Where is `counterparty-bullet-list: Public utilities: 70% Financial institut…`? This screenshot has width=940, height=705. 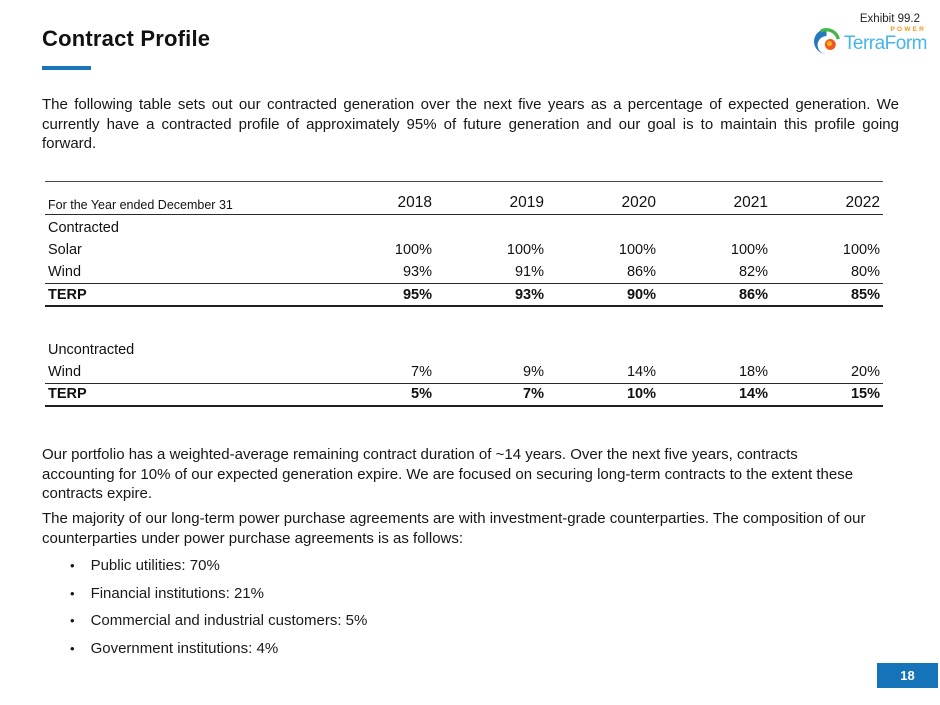 counterparty-bullet-list: Public utilities: 70% Financial institut… is located at coordinates (219, 611).